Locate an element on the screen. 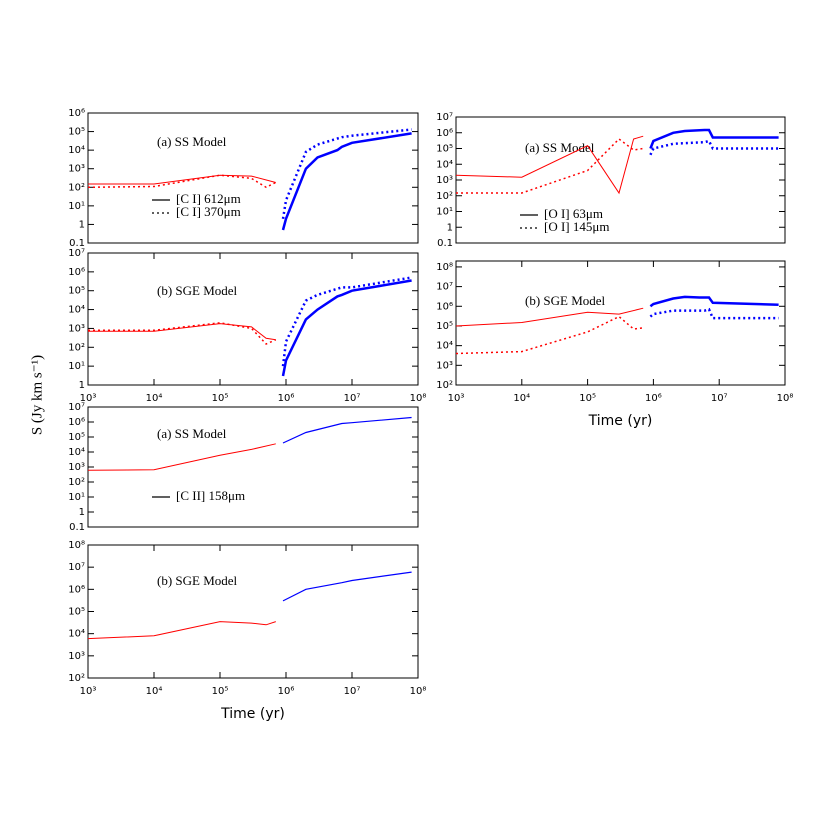 This screenshot has height=830, width=830. legend-label: [C II] 158μm is located at coordinates (210, 495).